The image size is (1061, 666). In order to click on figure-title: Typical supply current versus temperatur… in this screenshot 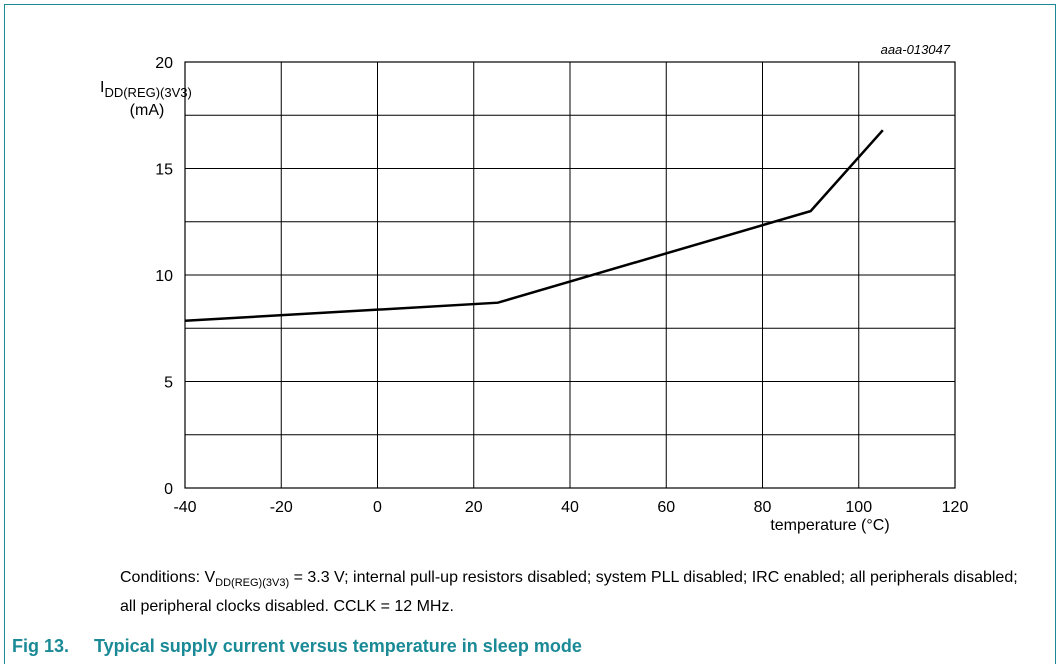, I will do `click(338, 646)`.